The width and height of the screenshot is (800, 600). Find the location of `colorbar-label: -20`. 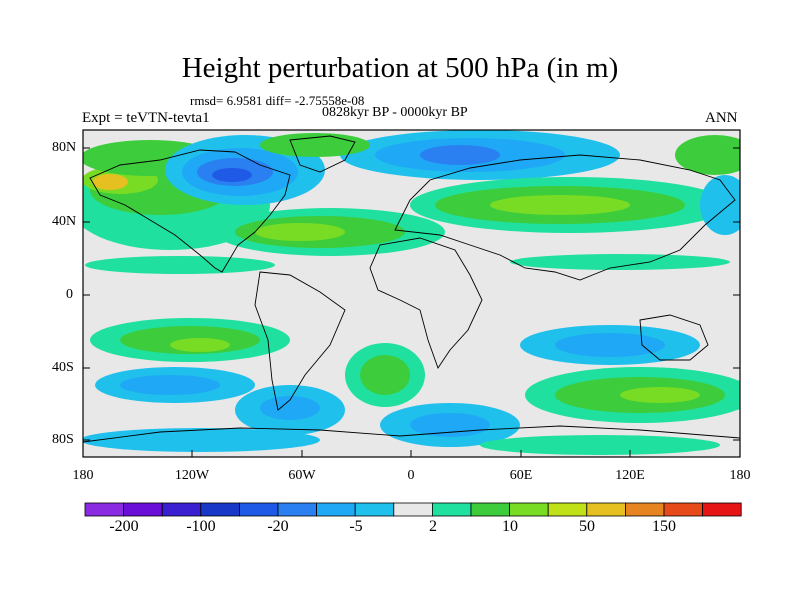

colorbar-label: -20 is located at coordinates (278, 526).